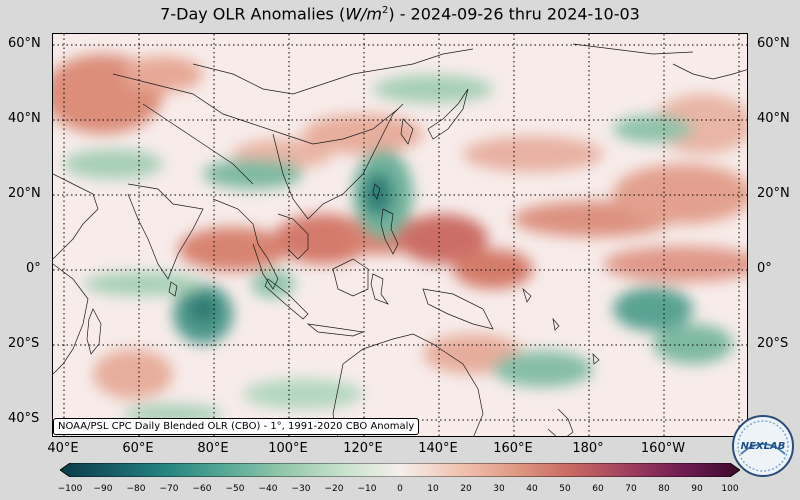 This screenshot has height=500, width=800. I want to click on lon-label-160w: 160°W, so click(663, 448).